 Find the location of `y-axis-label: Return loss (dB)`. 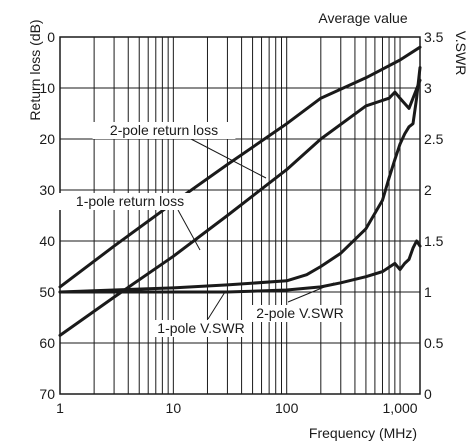

y-axis-label: Return loss (dB) is located at coordinates (35, 69).